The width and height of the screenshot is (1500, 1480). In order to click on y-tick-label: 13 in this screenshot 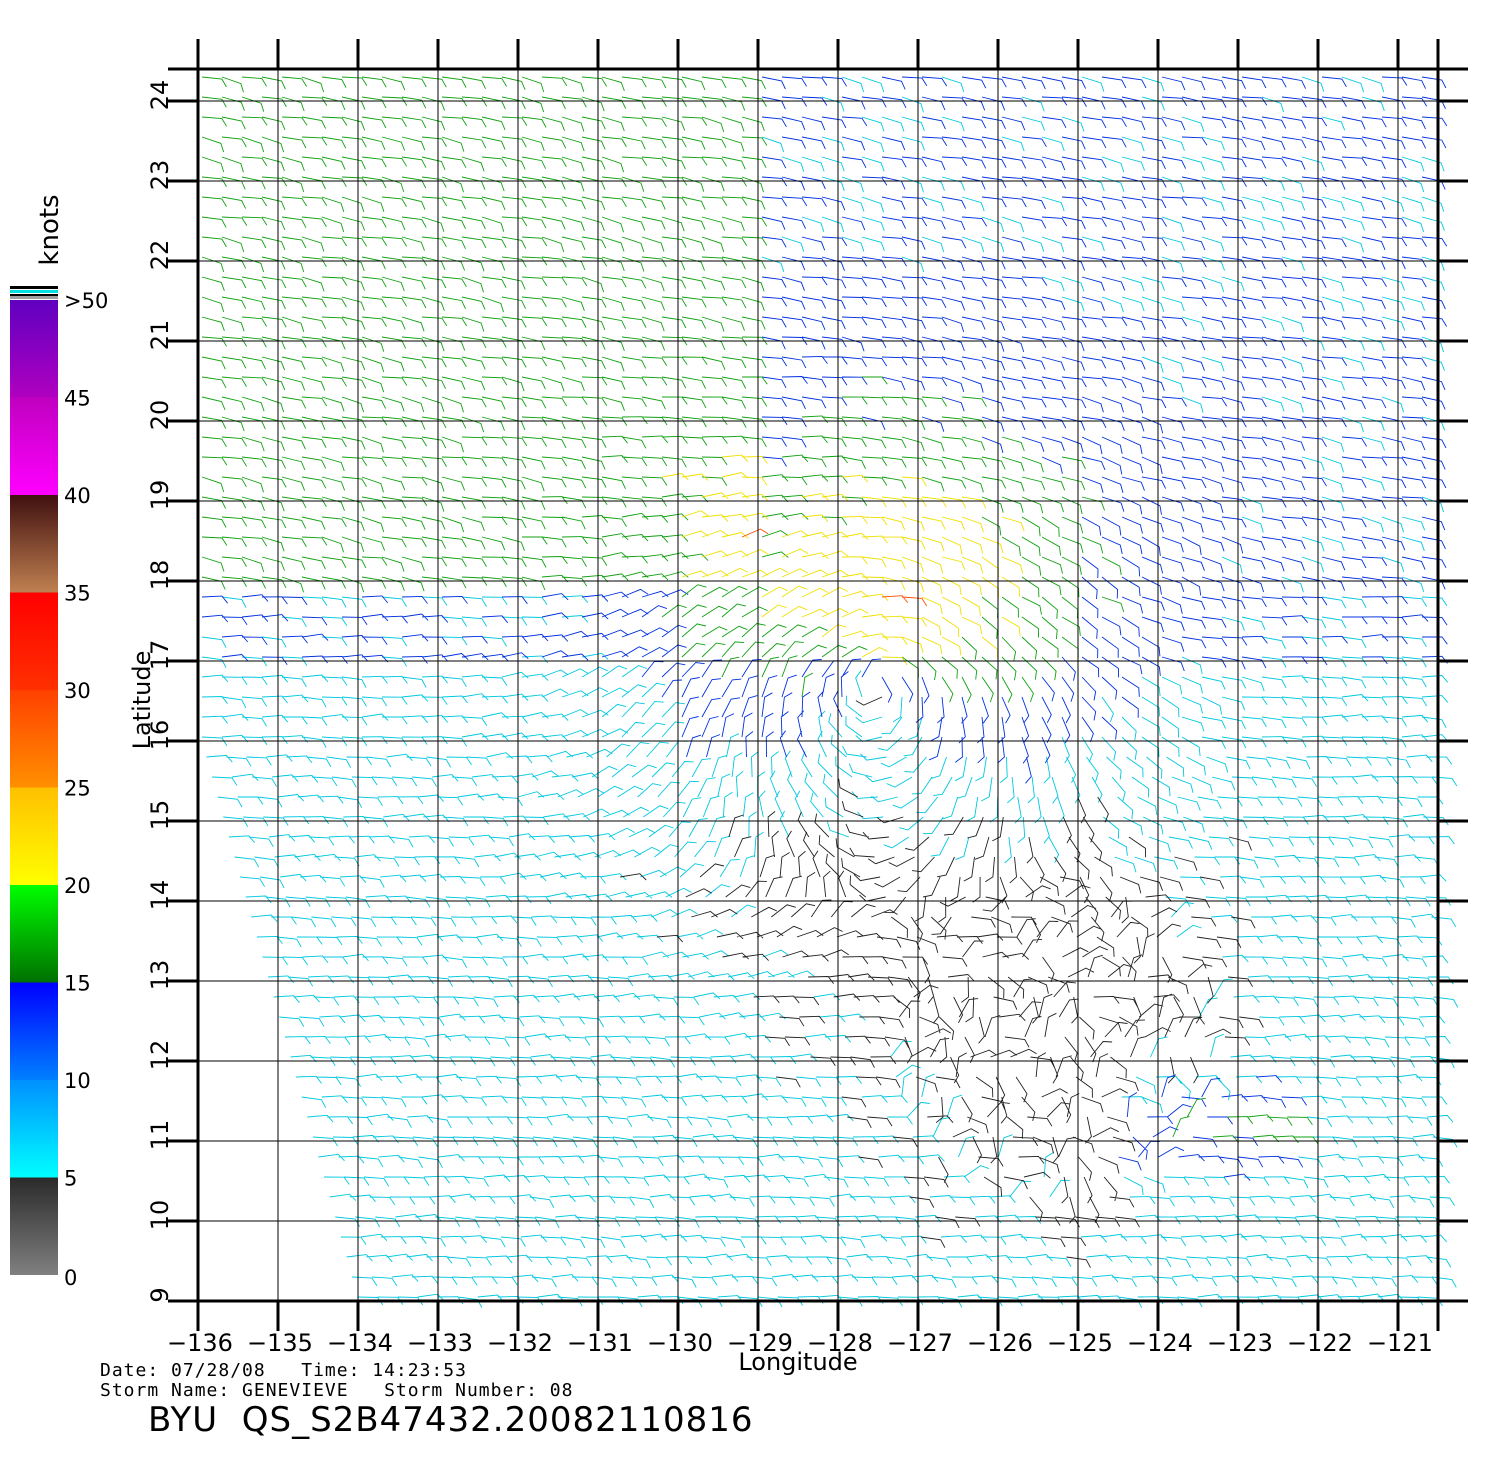, I will do `click(160, 975)`.